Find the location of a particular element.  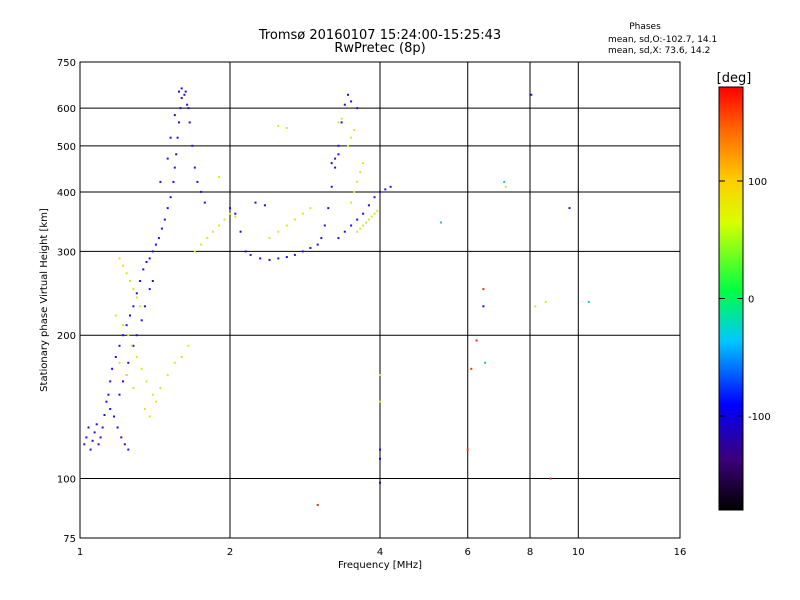

colorbar-tick-label: 0 is located at coordinates (751, 300).